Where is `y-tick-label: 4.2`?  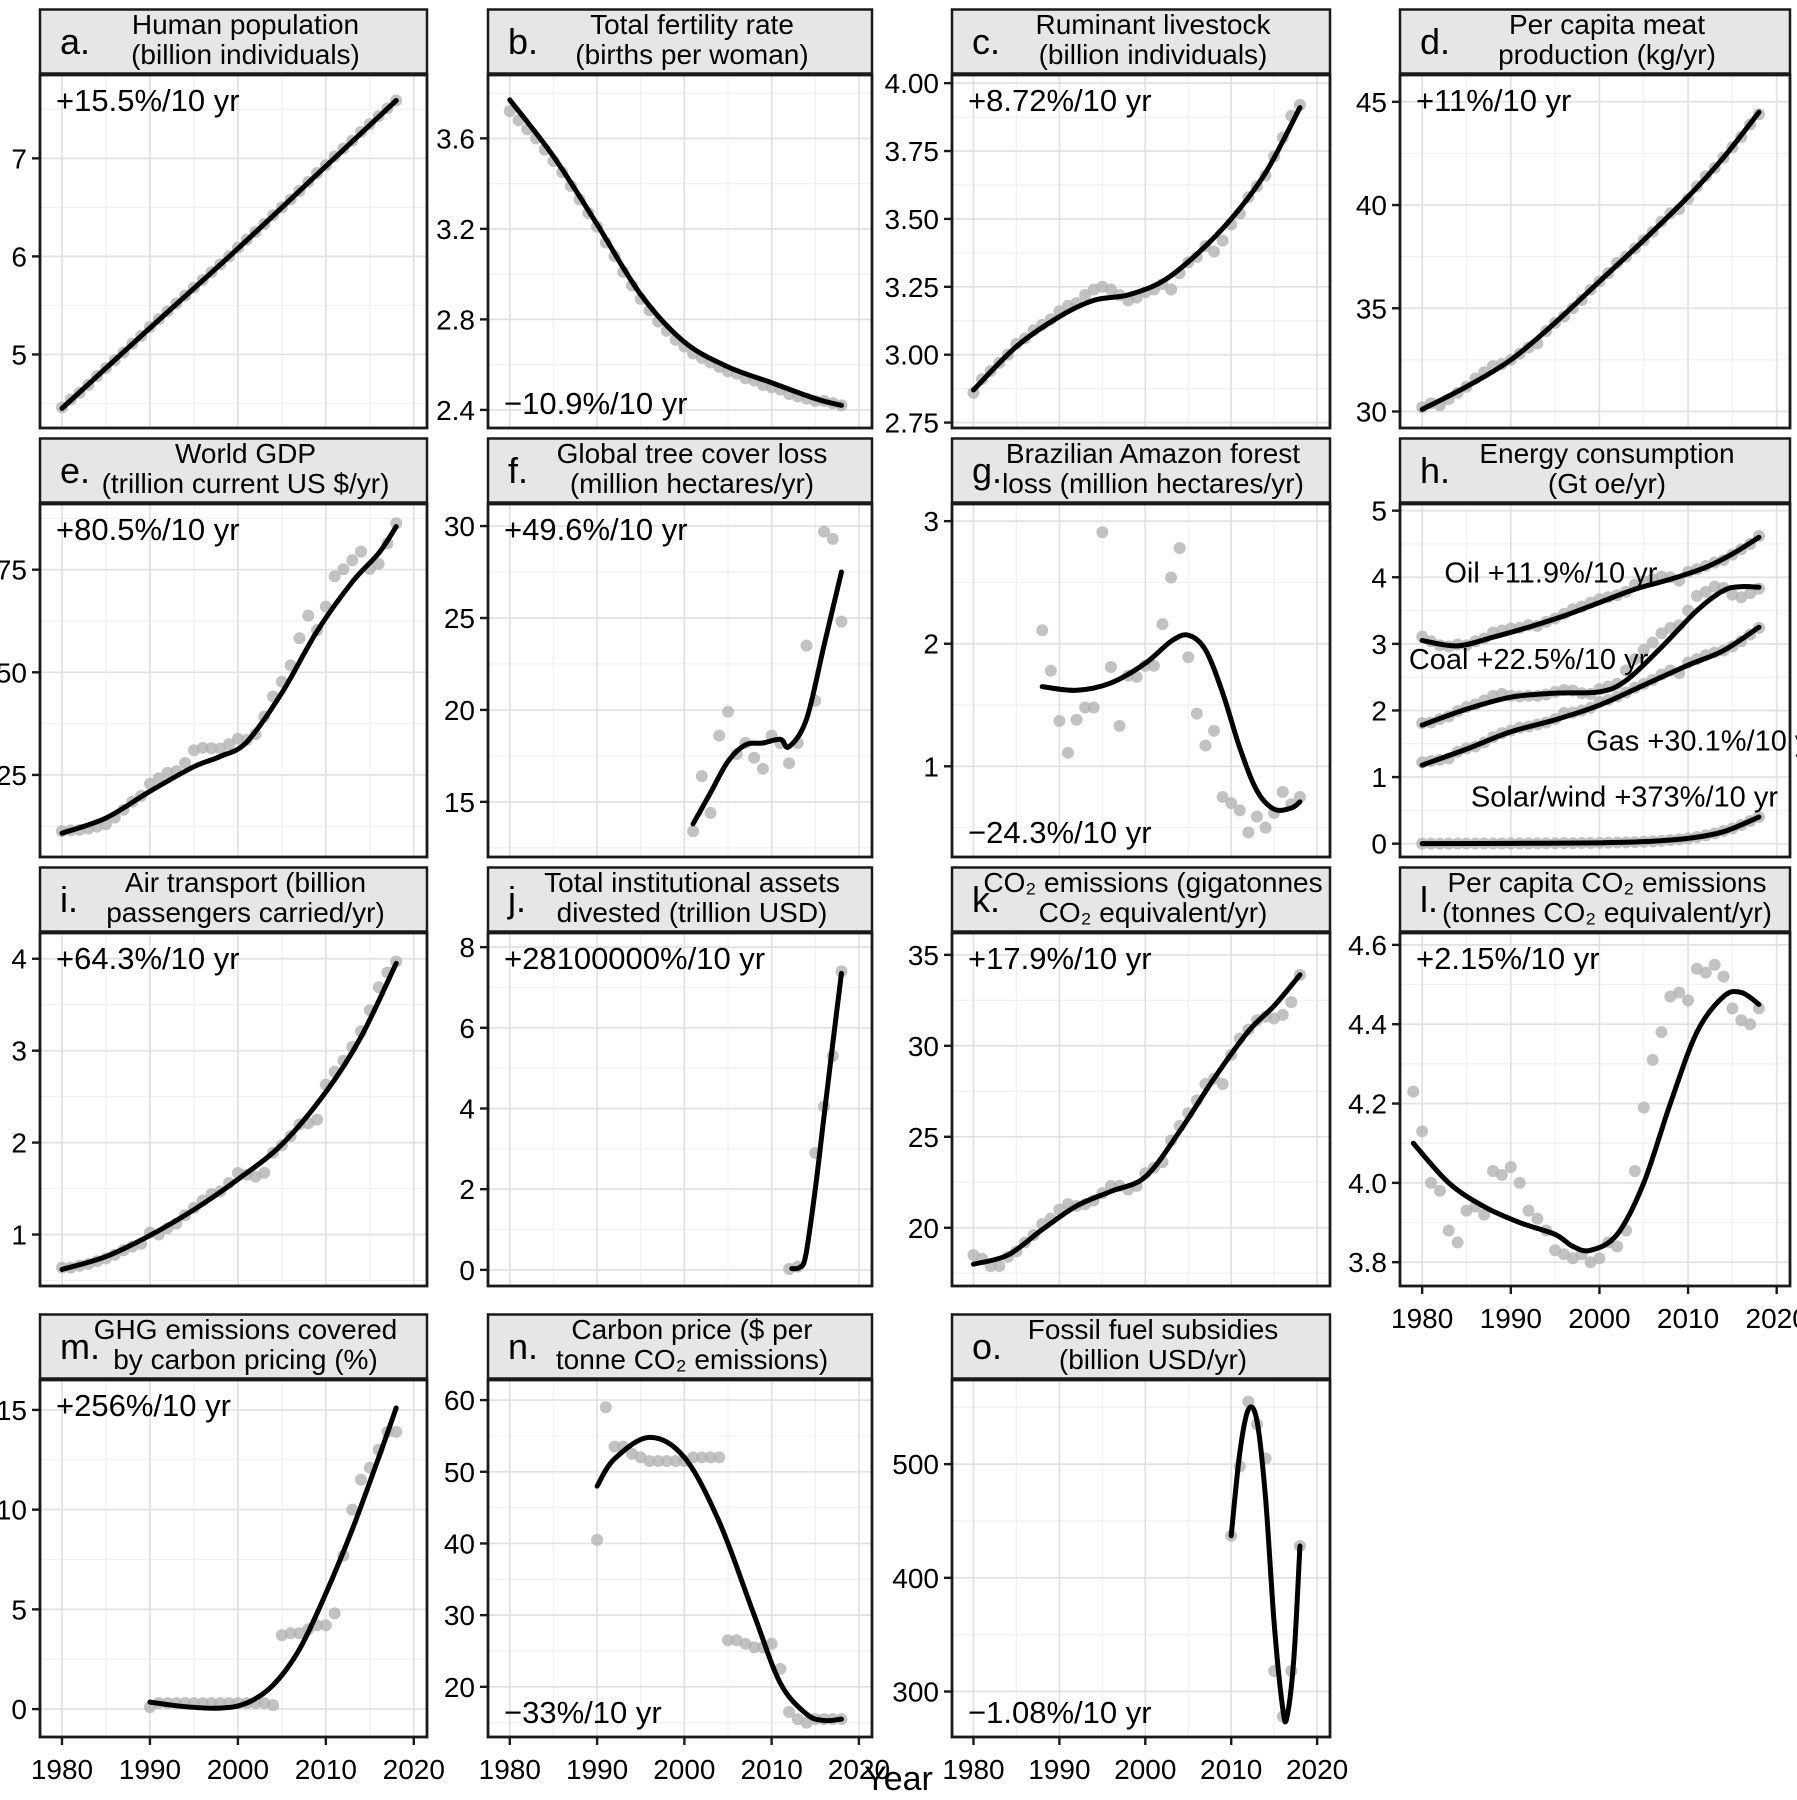 y-tick-label: 4.2 is located at coordinates (1367, 1104).